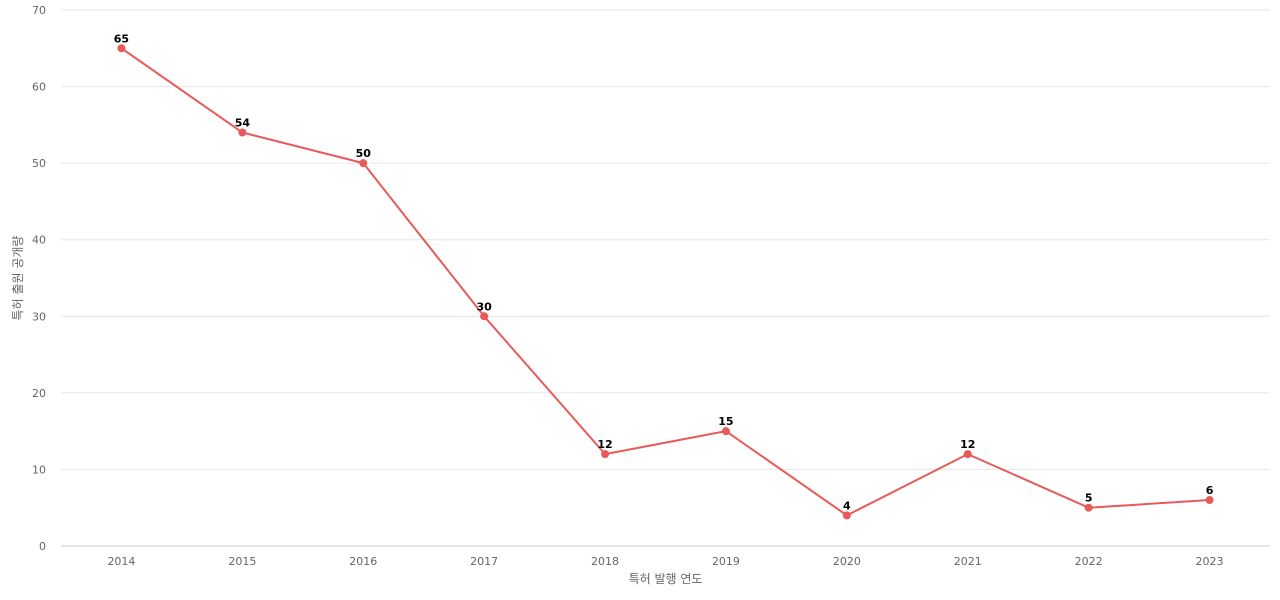 The width and height of the screenshot is (1280, 600). What do you see at coordinates (39, 278) in the screenshot?
I see `y-axis-ticks: 0 10 20 30 40 50 60 70` at bounding box center [39, 278].